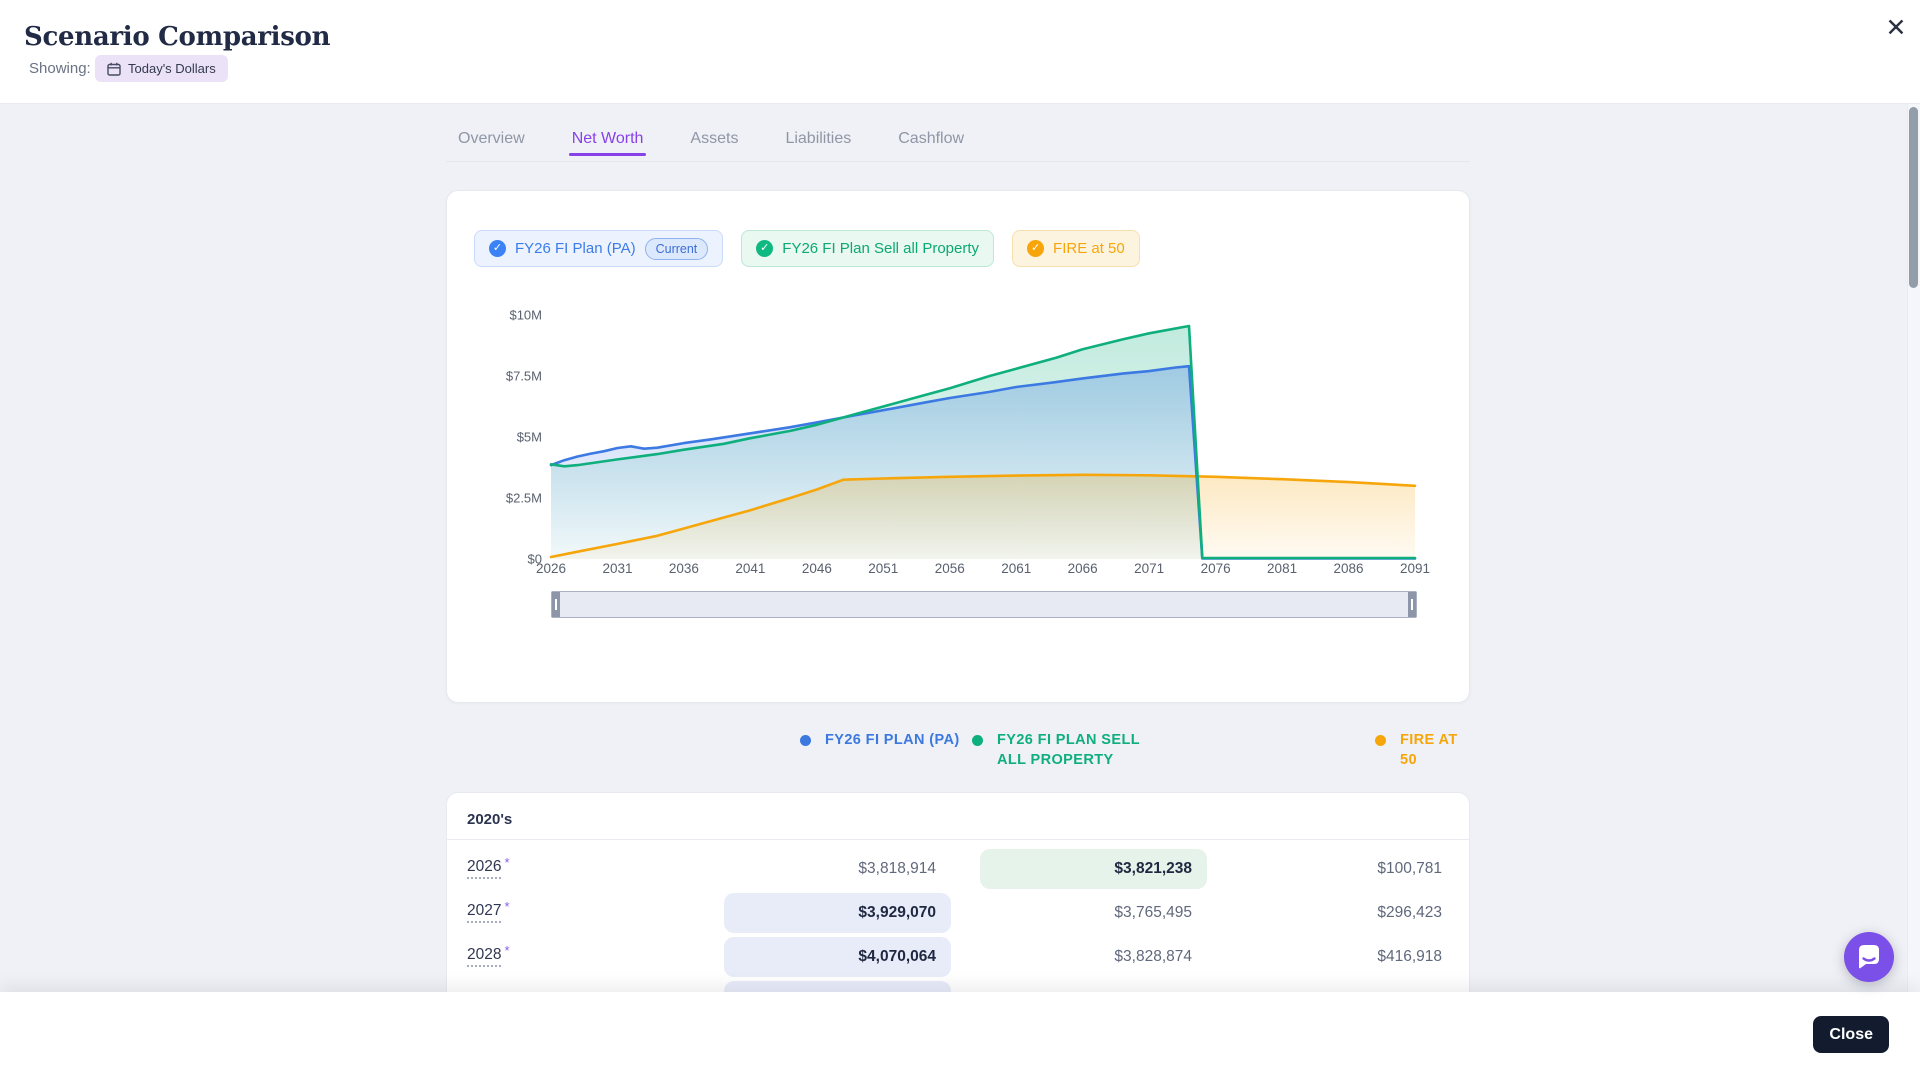 The height and width of the screenshot is (1080, 1920). Describe the element at coordinates (958, 839) in the screenshot. I see `section-divider` at that location.